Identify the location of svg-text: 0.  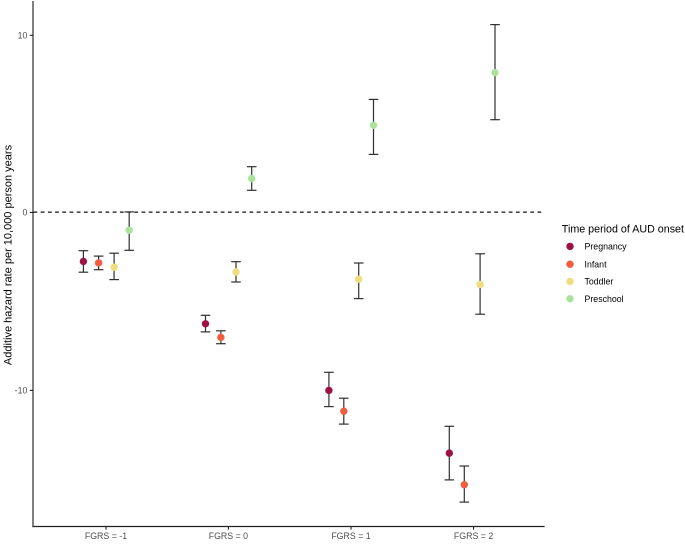
(24, 213).